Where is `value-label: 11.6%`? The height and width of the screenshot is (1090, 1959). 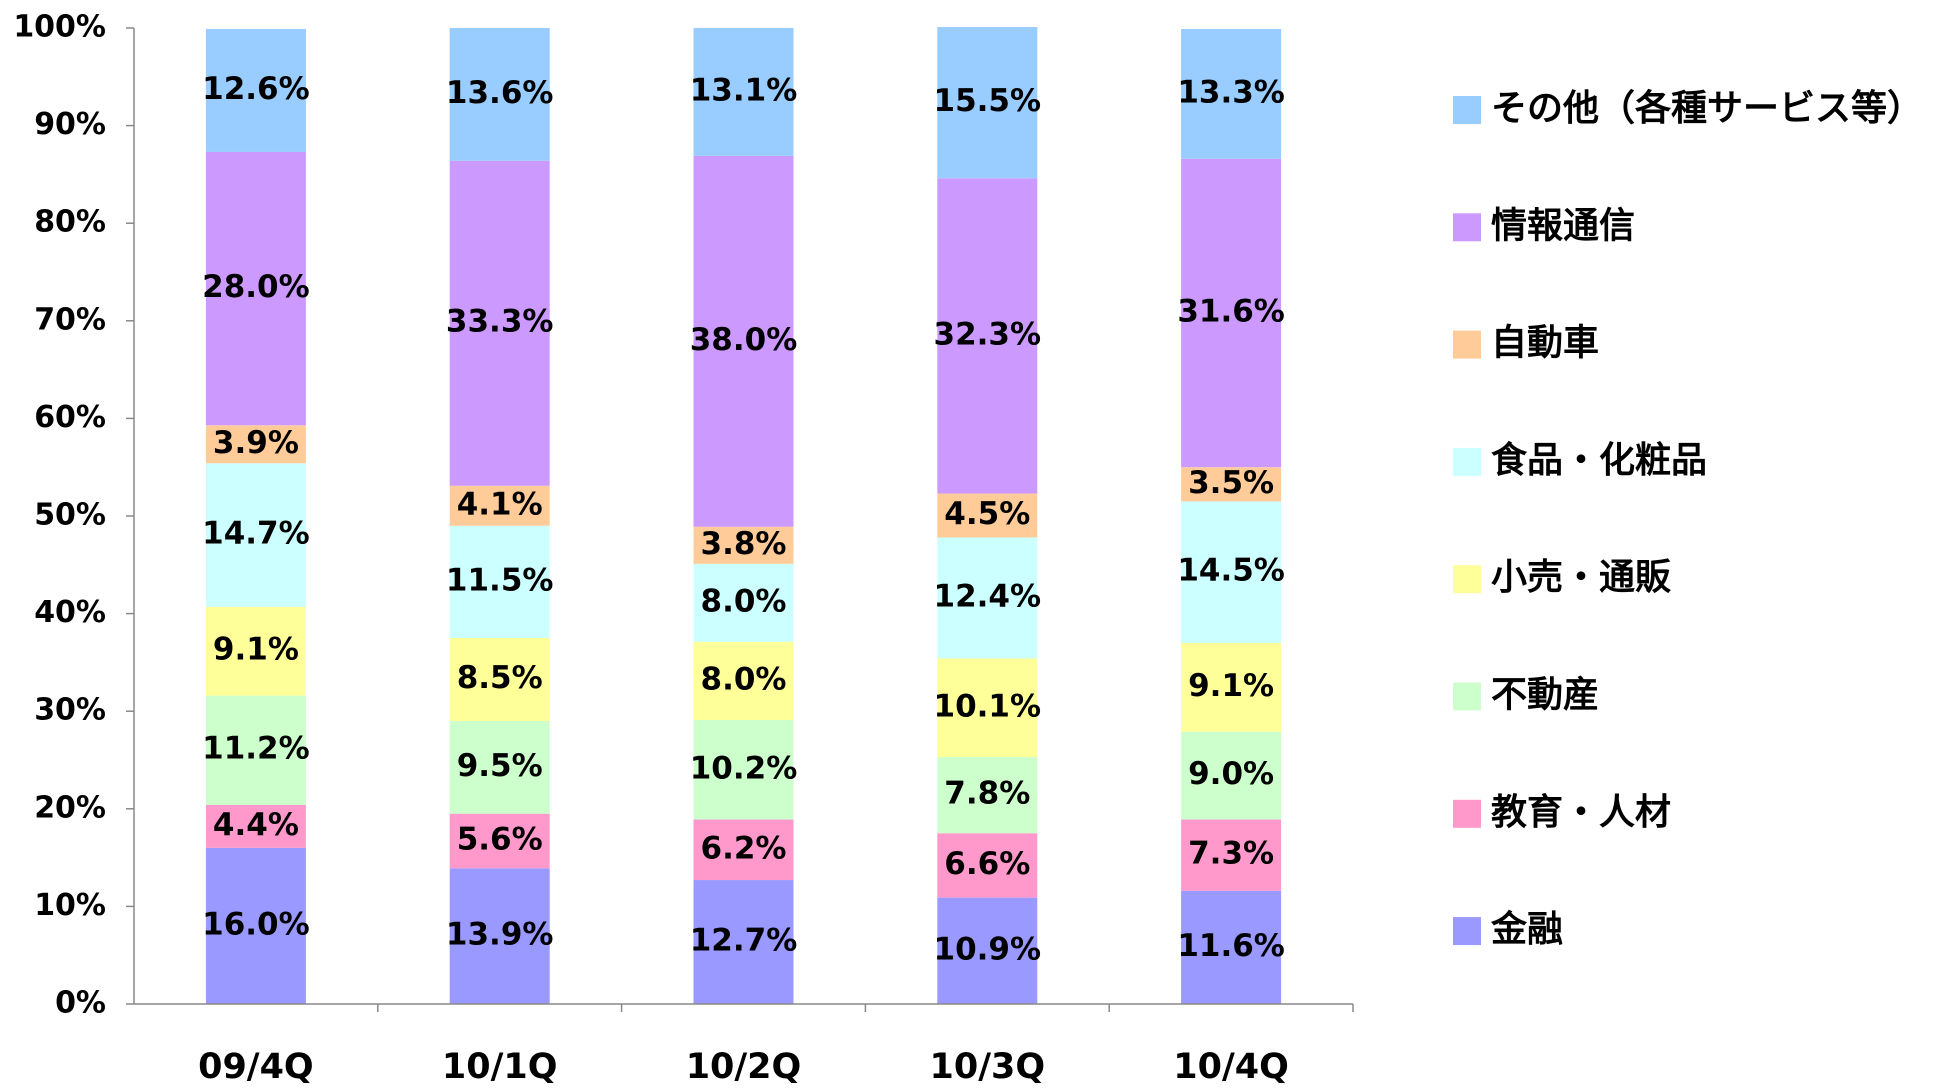
value-label: 11.6% is located at coordinates (1231, 946).